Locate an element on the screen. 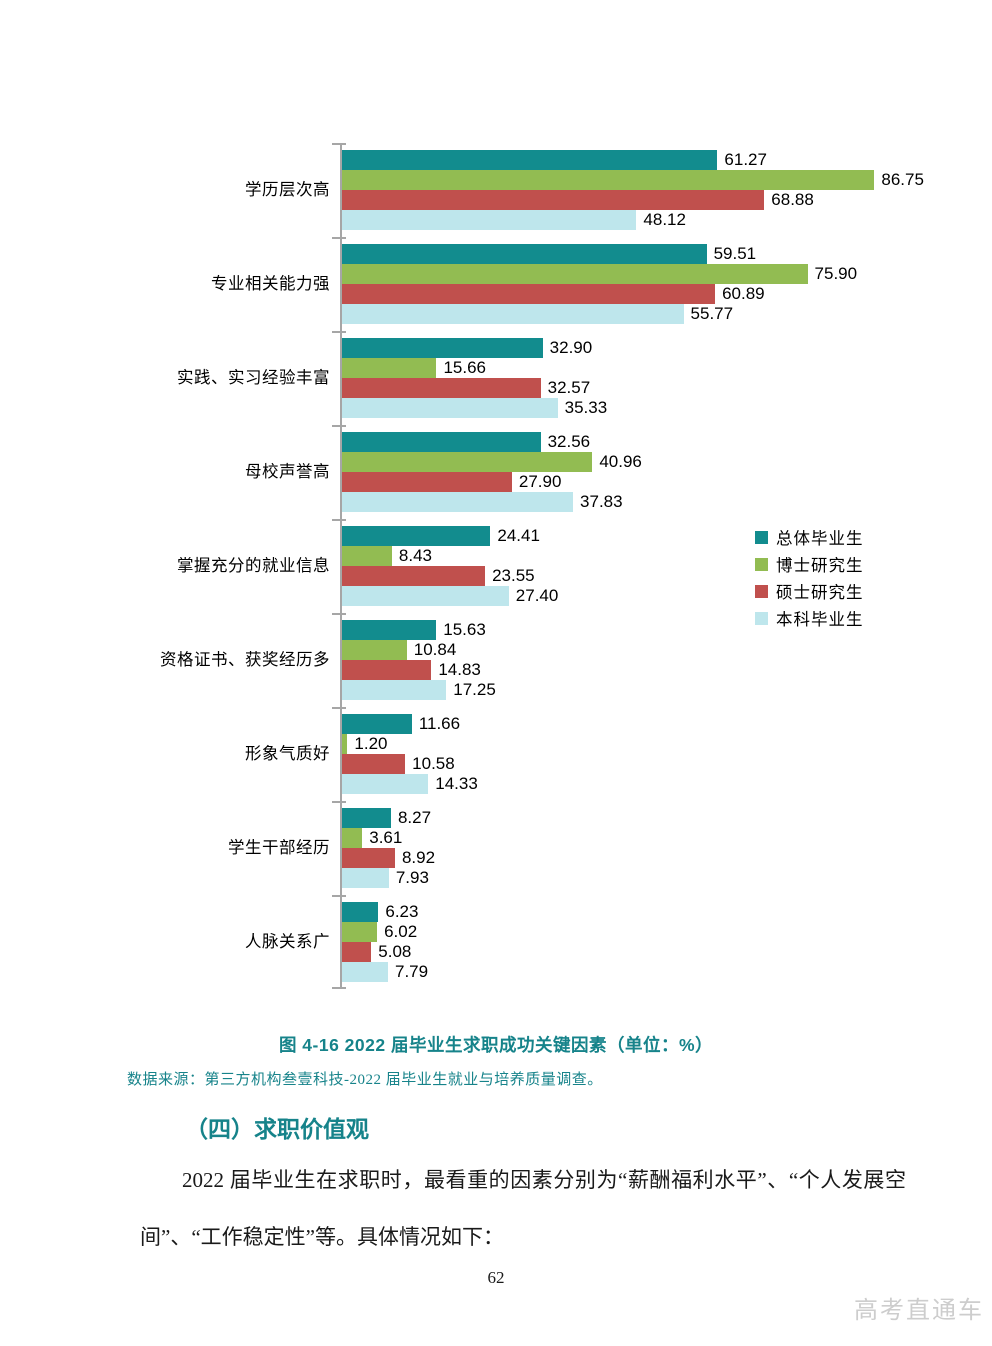 This screenshot has width=992, height=1346. bar-value-label: 6.02 is located at coordinates (401, 931).